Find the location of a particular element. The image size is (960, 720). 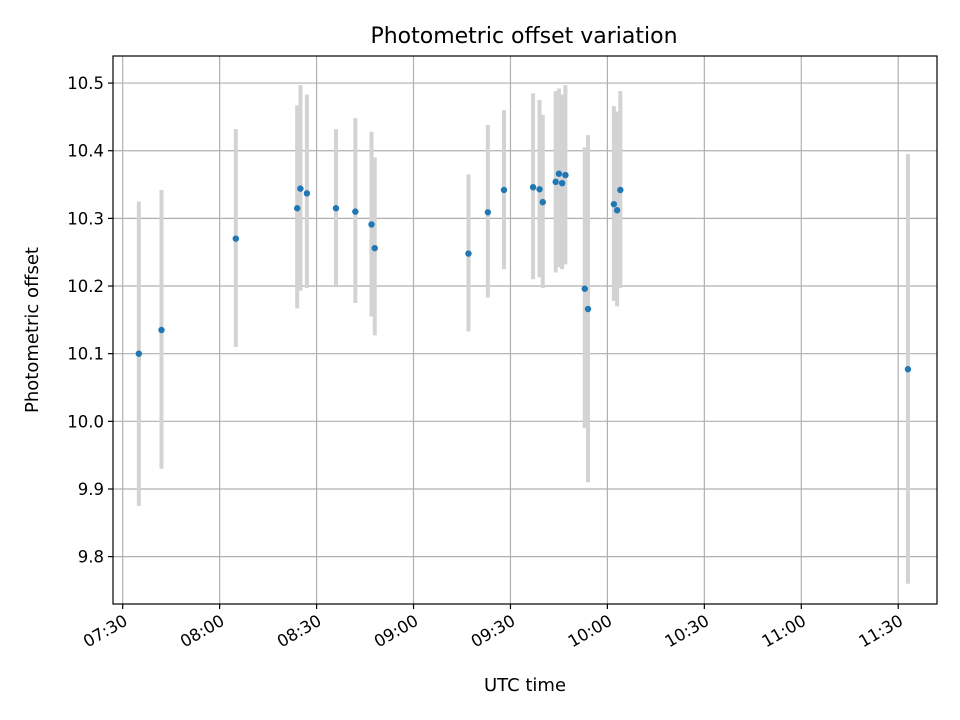

x-tick-label: 10:30 is located at coordinates (687, 631).